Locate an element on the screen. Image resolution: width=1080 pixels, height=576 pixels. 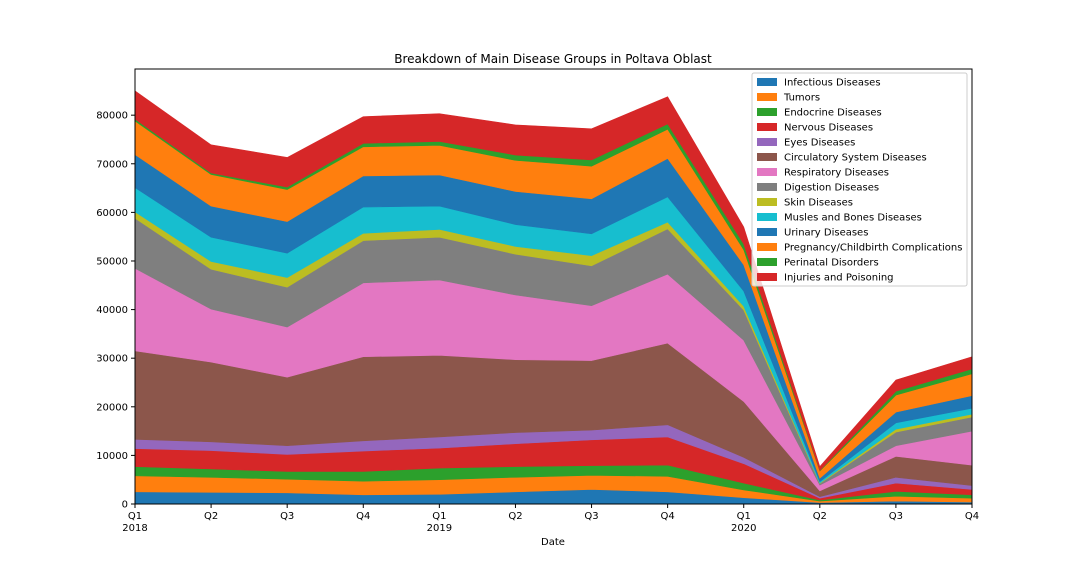
legend-label-1: Tumors is located at coordinates (801, 98).